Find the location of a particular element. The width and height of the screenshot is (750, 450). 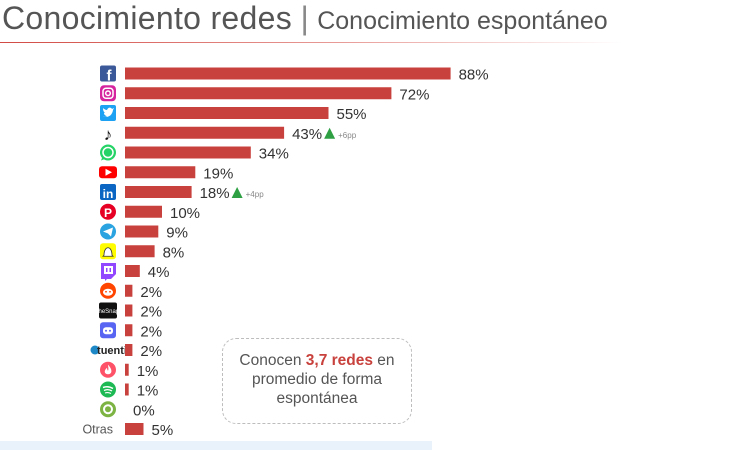

bar-instagram is located at coordinates (258, 93).